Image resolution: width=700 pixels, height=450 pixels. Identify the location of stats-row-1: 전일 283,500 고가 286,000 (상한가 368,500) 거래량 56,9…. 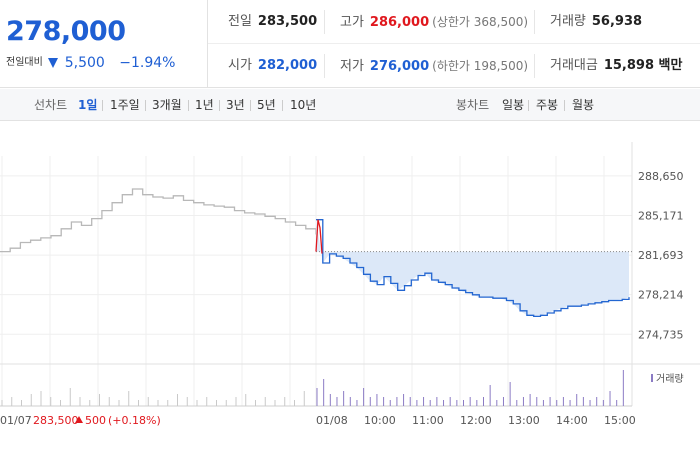
(454, 22).